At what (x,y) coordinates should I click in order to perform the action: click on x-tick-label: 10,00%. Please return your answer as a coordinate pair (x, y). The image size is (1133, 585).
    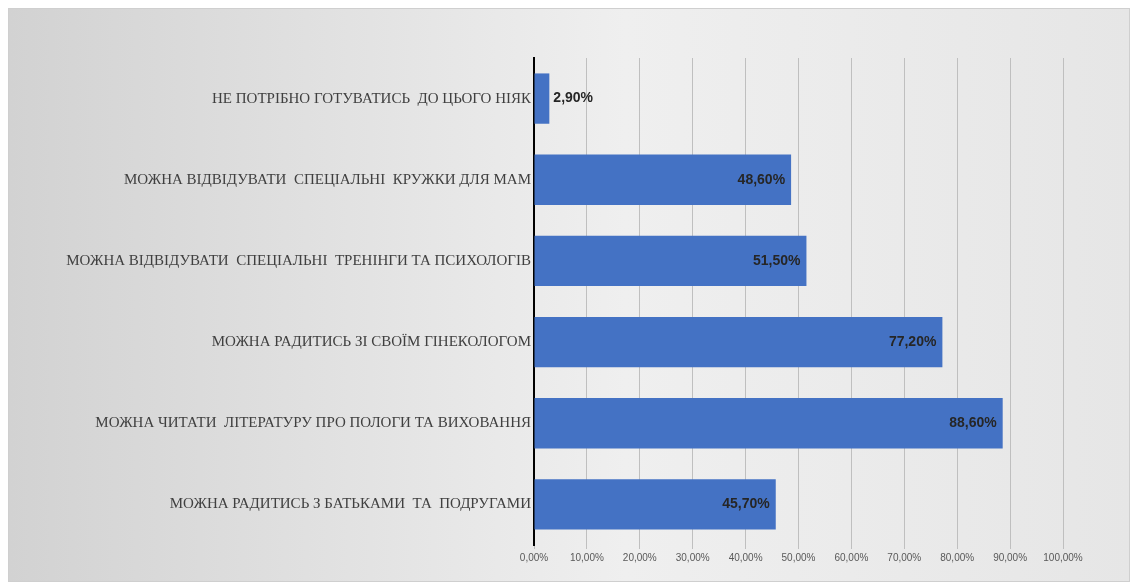
    Looking at the image, I should click on (586, 557).